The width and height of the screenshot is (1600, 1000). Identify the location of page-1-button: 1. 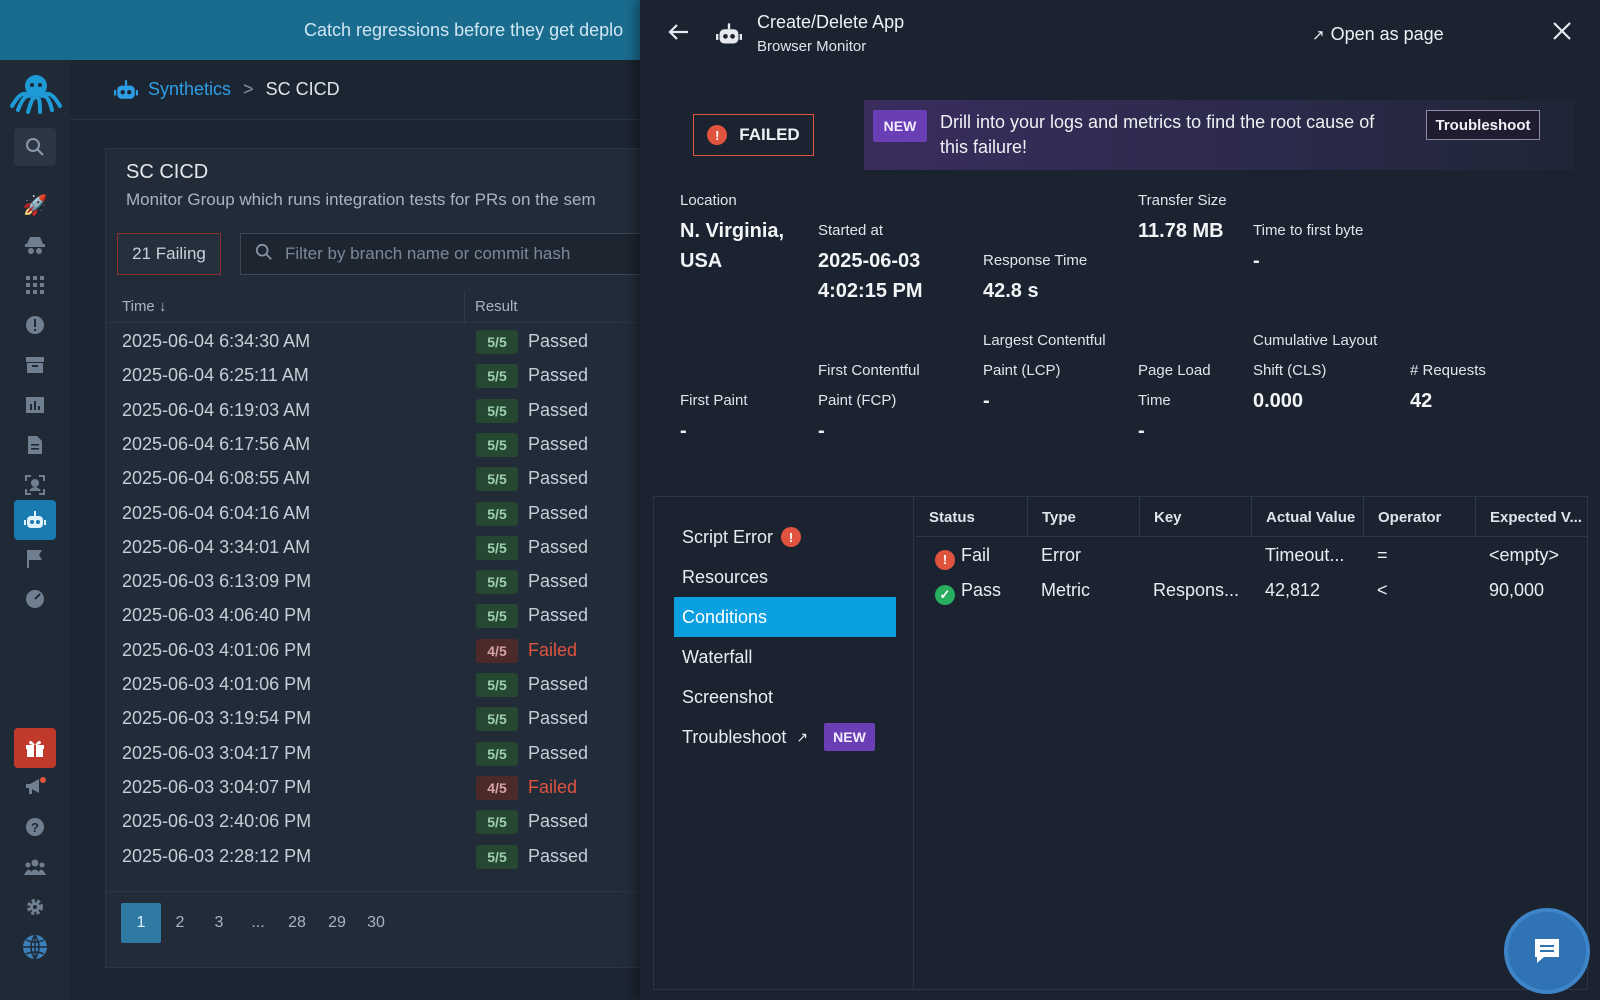
(141, 923).